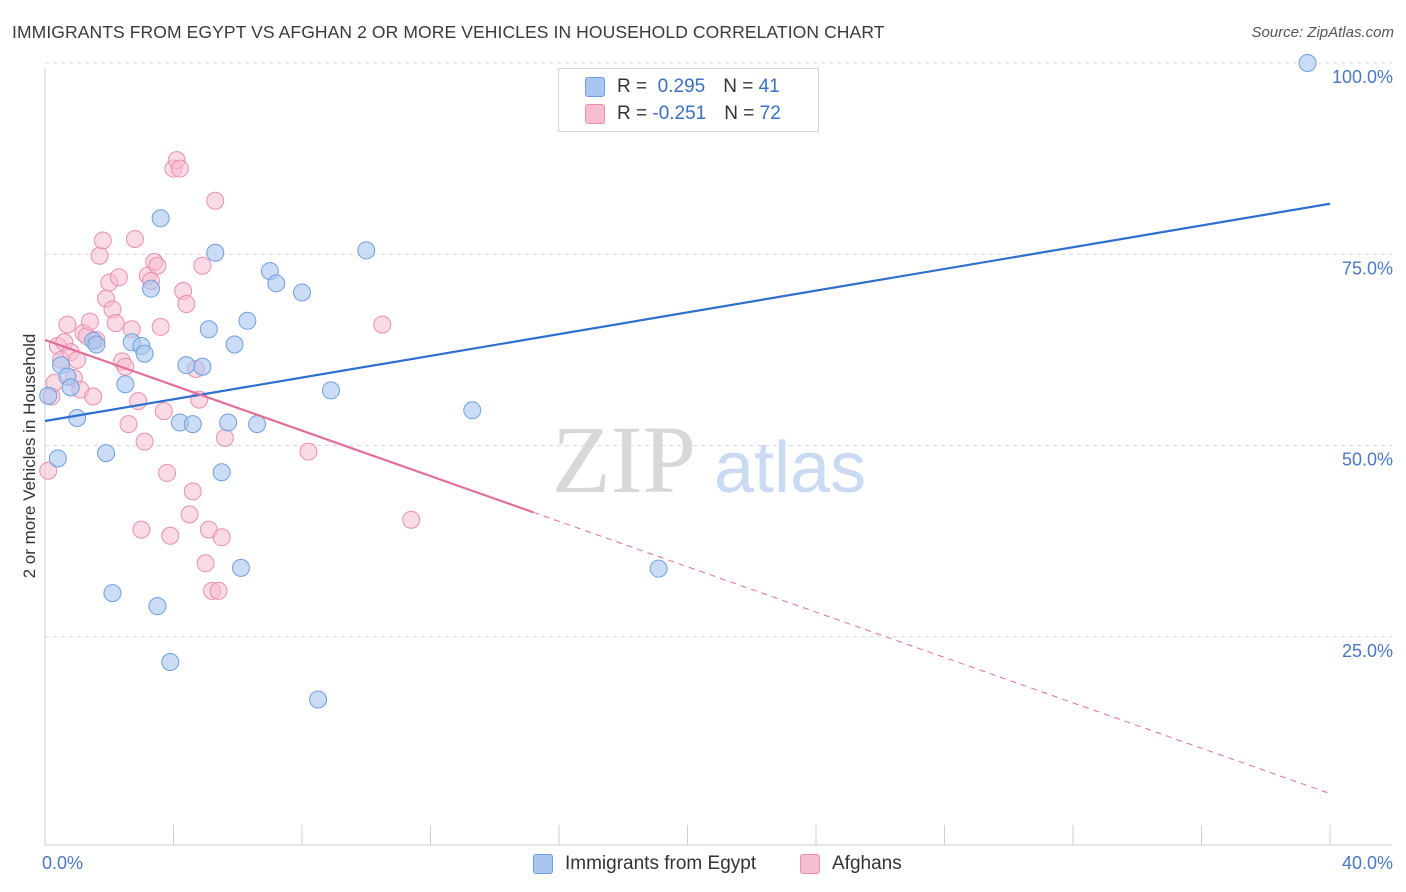 The height and width of the screenshot is (892, 1406). What do you see at coordinates (709, 459) in the screenshot?
I see `watermark: ZIP atlas` at bounding box center [709, 459].